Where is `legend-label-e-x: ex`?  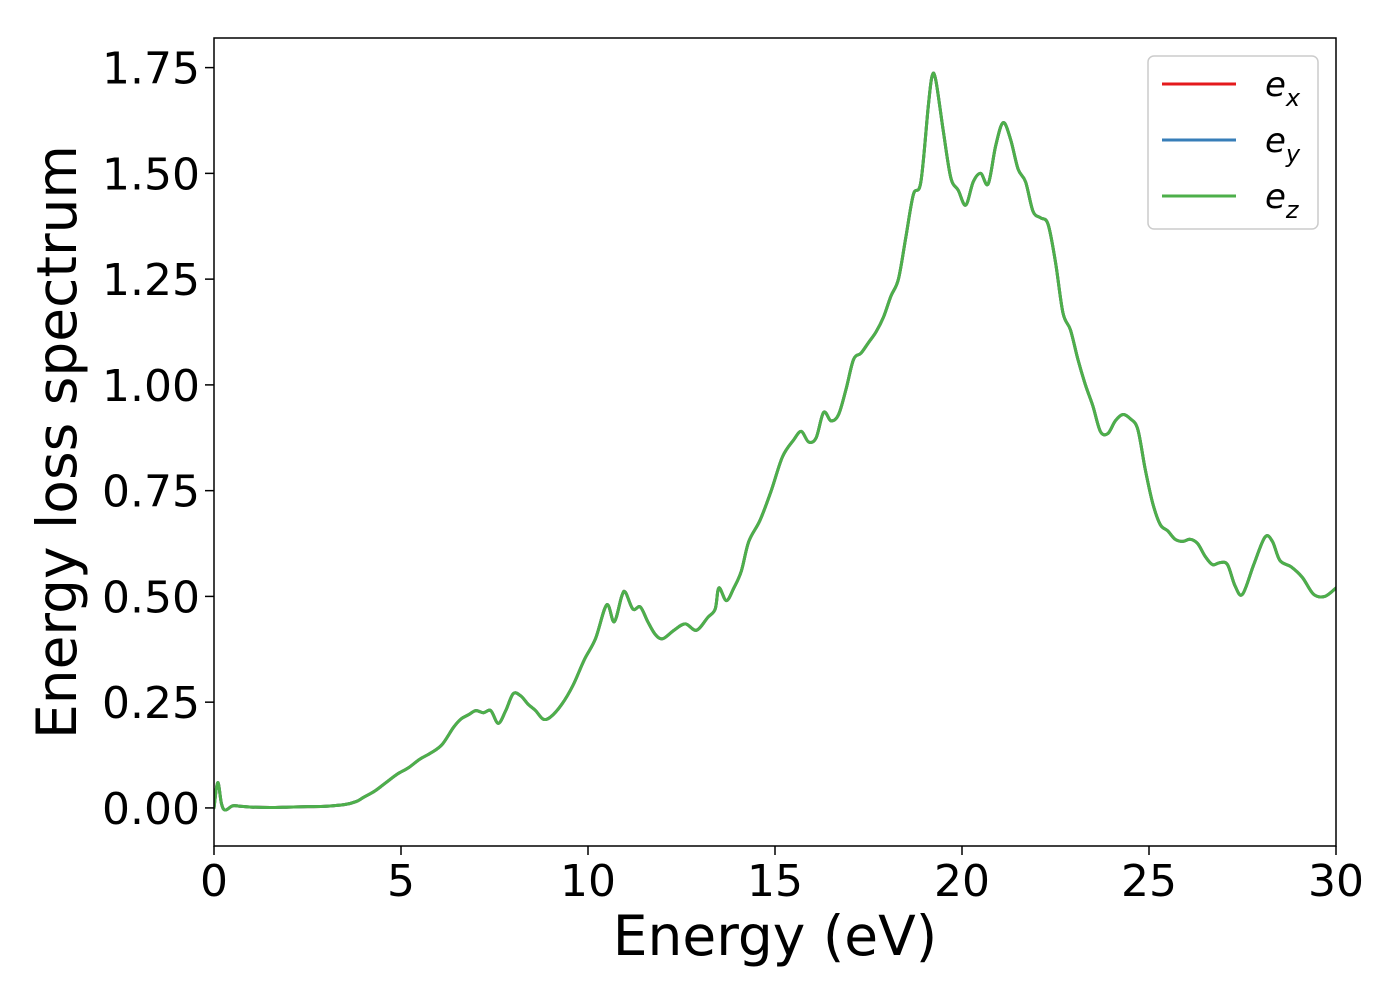
legend-label-e-x: ex is located at coordinates (1283, 88).